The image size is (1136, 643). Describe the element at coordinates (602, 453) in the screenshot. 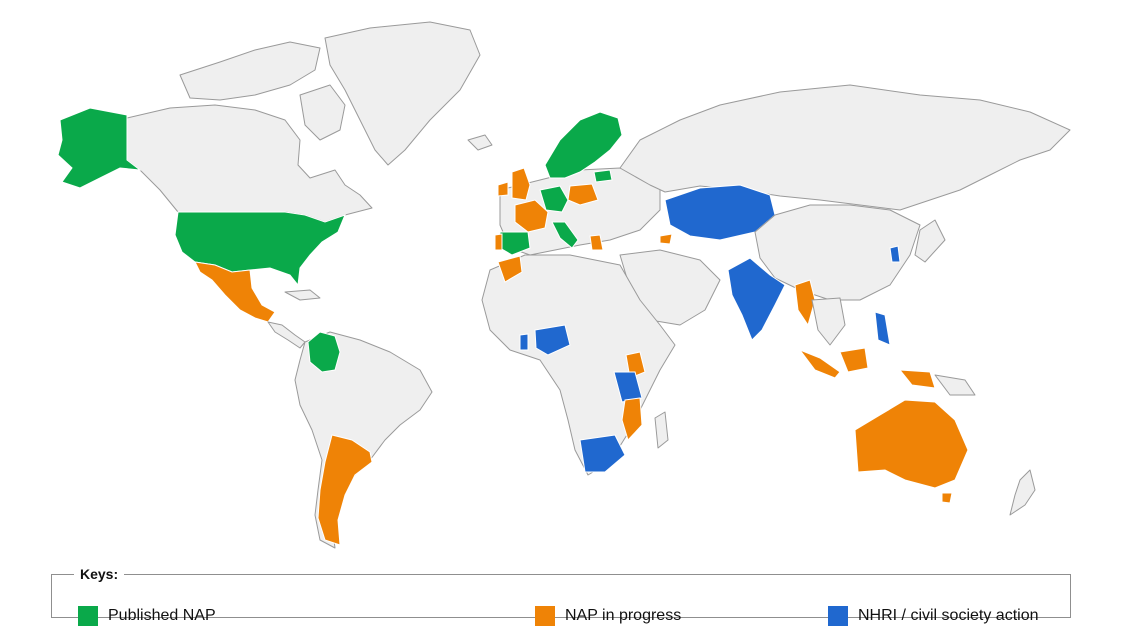

I see `region-south-africa-nhri` at that location.